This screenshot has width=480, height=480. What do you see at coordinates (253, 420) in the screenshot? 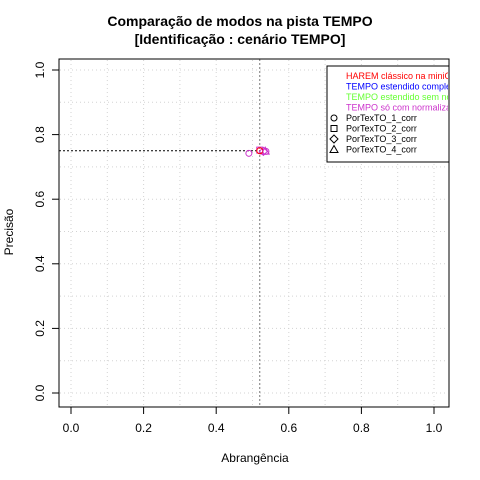
I see `x-axis: 0.0 0.2 0.4 0.6 0.8 1.0` at bounding box center [253, 420].